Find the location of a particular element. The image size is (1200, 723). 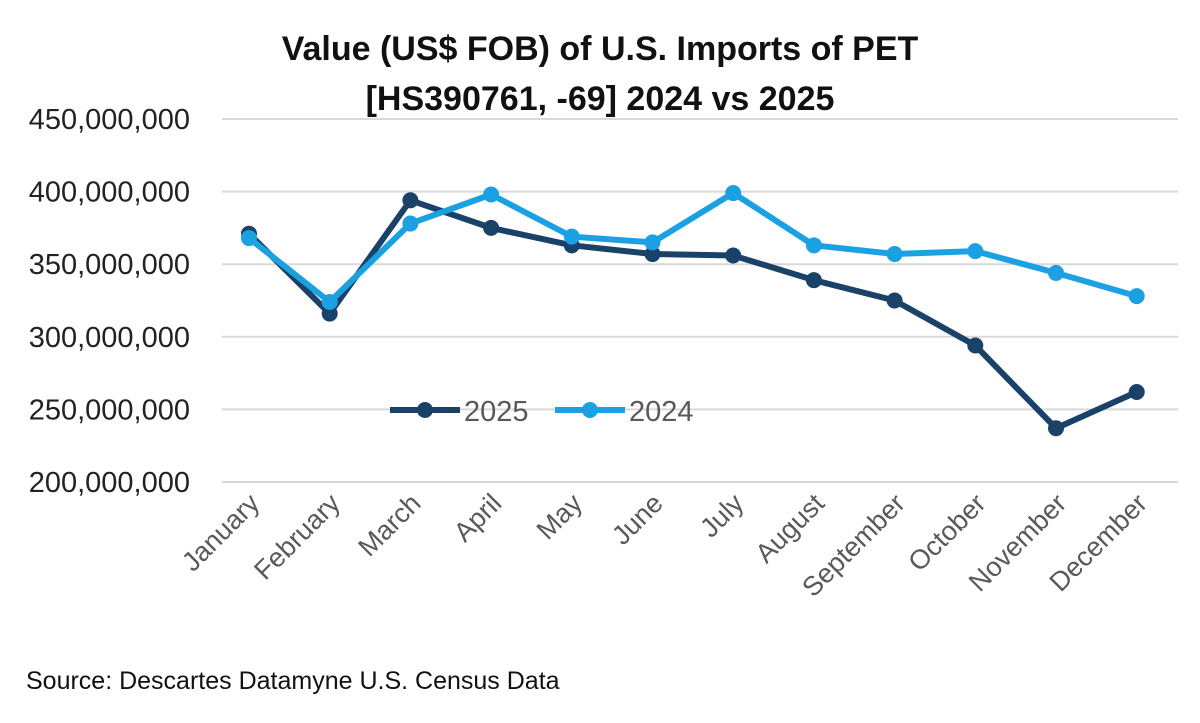

x-tick-label: May is located at coordinates (560, 517).